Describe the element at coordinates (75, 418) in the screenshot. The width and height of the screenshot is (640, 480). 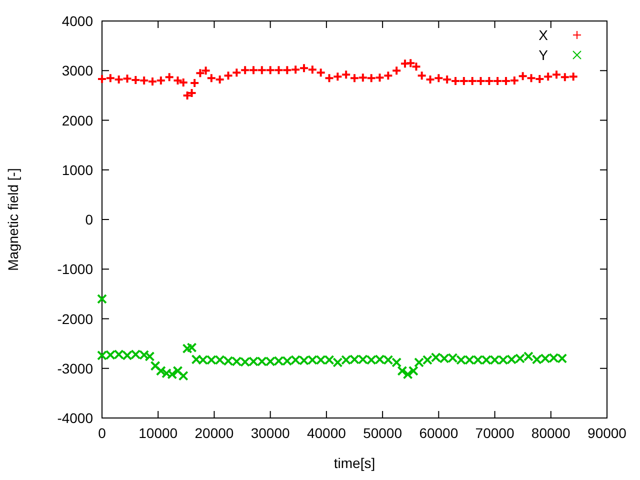
I see `y-tick-label: -4000` at that location.